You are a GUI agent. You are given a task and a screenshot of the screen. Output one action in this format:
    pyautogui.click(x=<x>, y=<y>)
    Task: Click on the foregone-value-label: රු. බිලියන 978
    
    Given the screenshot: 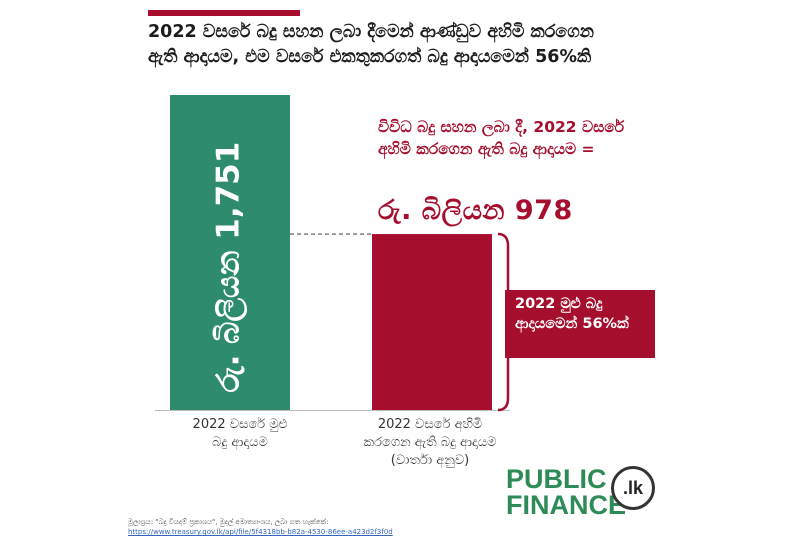 What is the action you would take?
    pyautogui.click(x=475, y=210)
    